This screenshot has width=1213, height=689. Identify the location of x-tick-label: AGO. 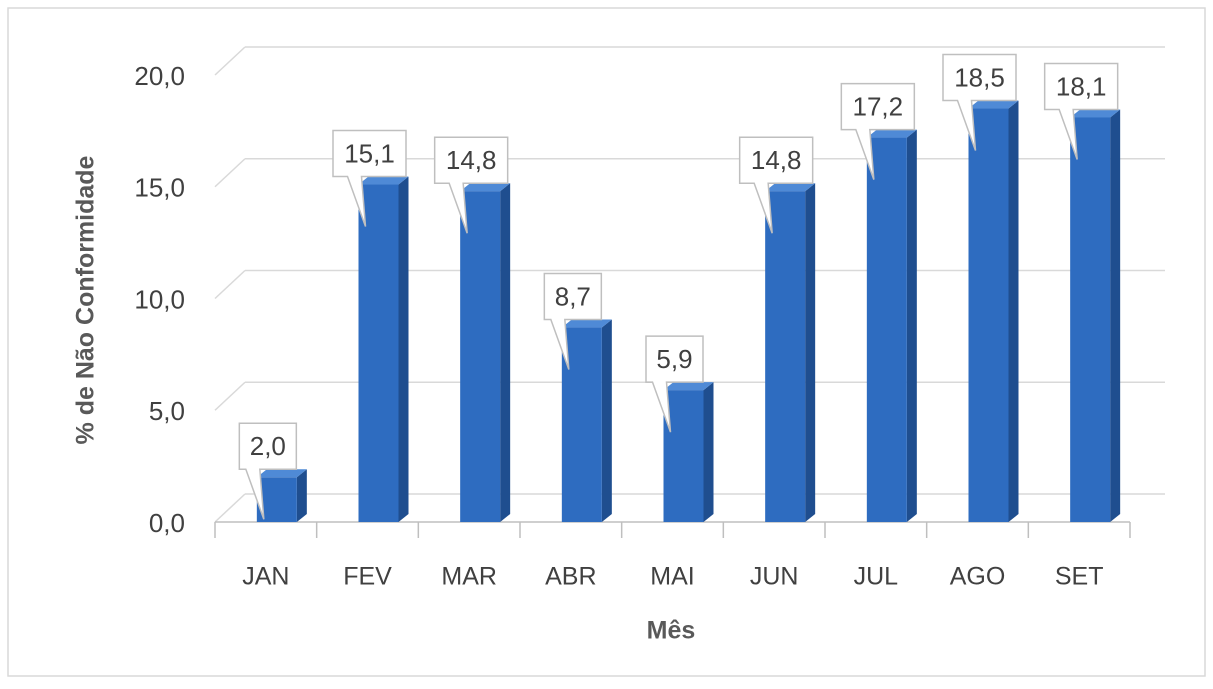
(978, 577).